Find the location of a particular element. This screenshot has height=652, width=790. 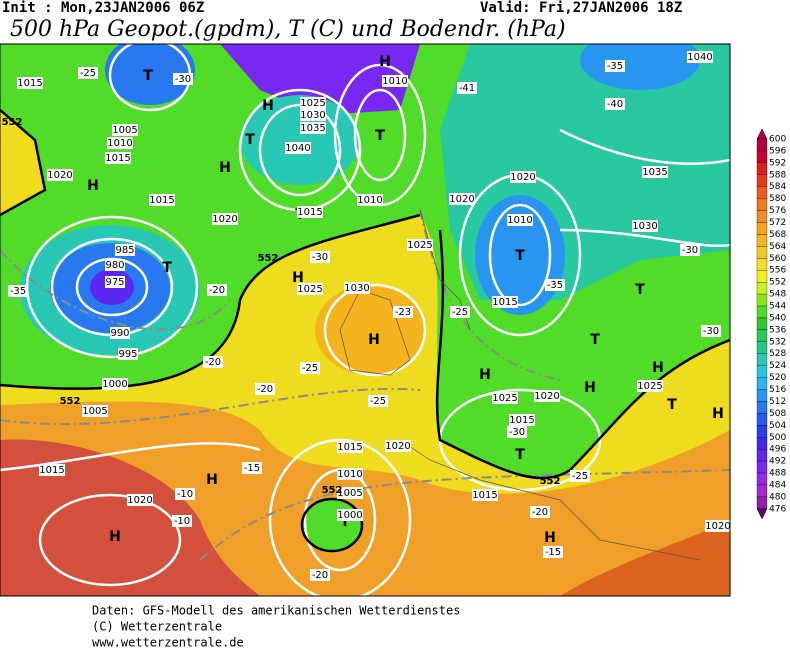

colorbar-label: 536 is located at coordinates (777, 330).